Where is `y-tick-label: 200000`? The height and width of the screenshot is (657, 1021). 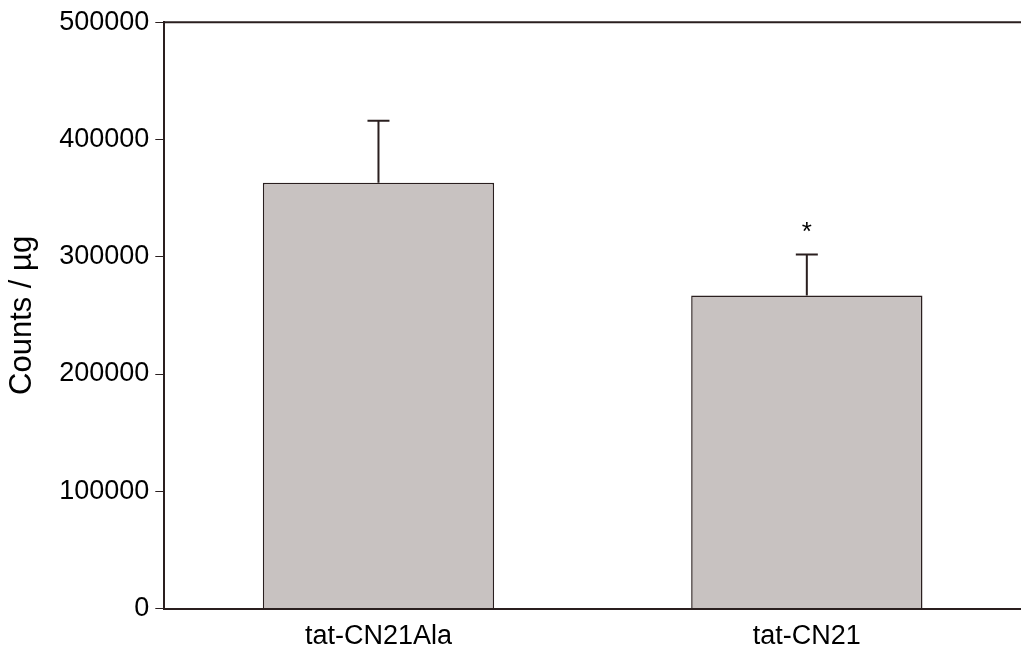 y-tick-label: 200000 is located at coordinates (104, 372).